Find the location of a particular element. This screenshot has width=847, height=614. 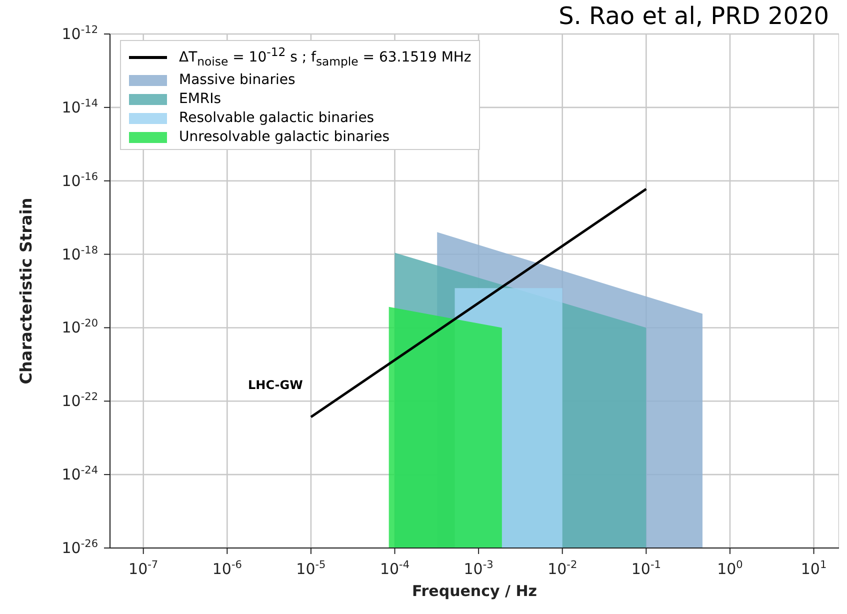

y-tick-label: 10$^{-12}$ is located at coordinates (80, 33).